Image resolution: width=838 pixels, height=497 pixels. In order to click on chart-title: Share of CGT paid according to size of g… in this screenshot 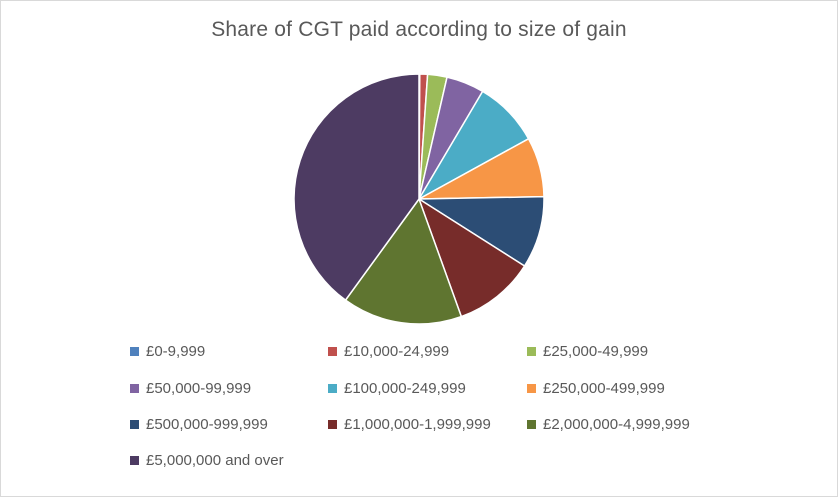, I will do `click(419, 29)`.